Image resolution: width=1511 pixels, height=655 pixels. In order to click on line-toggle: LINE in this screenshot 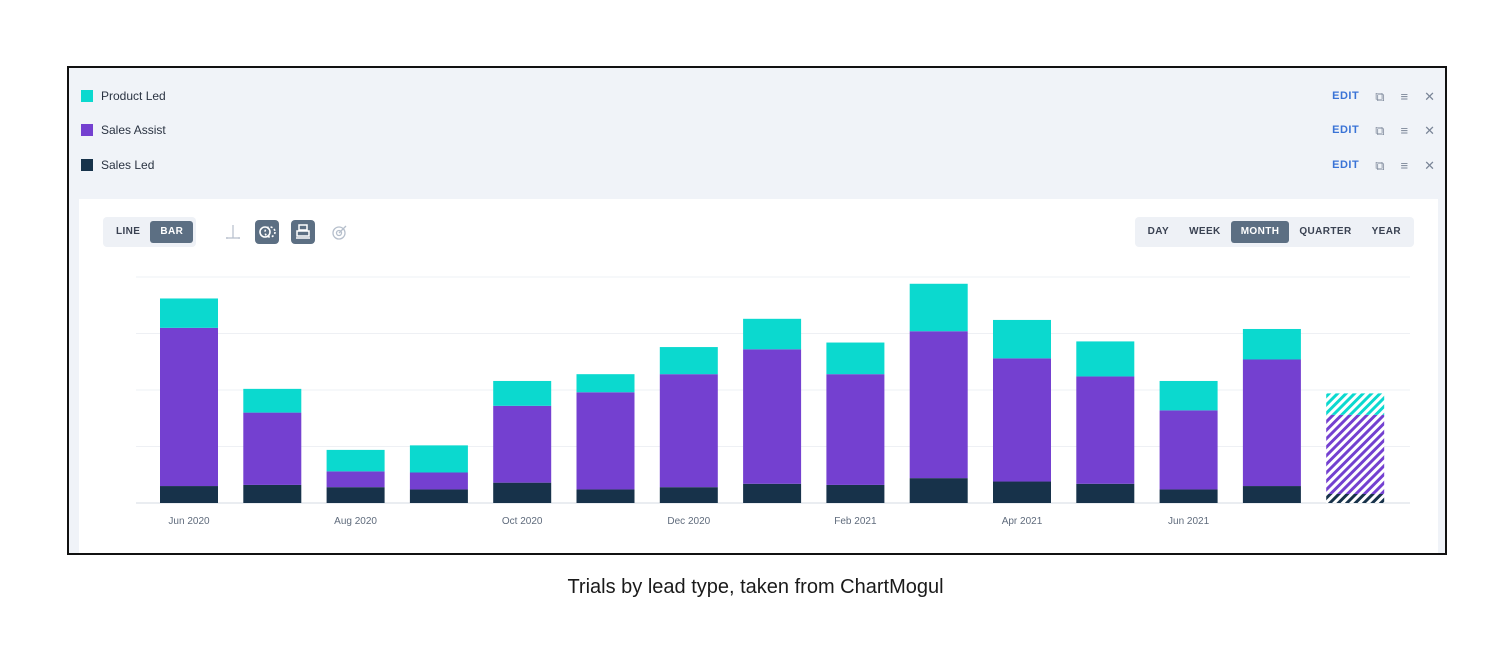, I will do `click(128, 231)`.